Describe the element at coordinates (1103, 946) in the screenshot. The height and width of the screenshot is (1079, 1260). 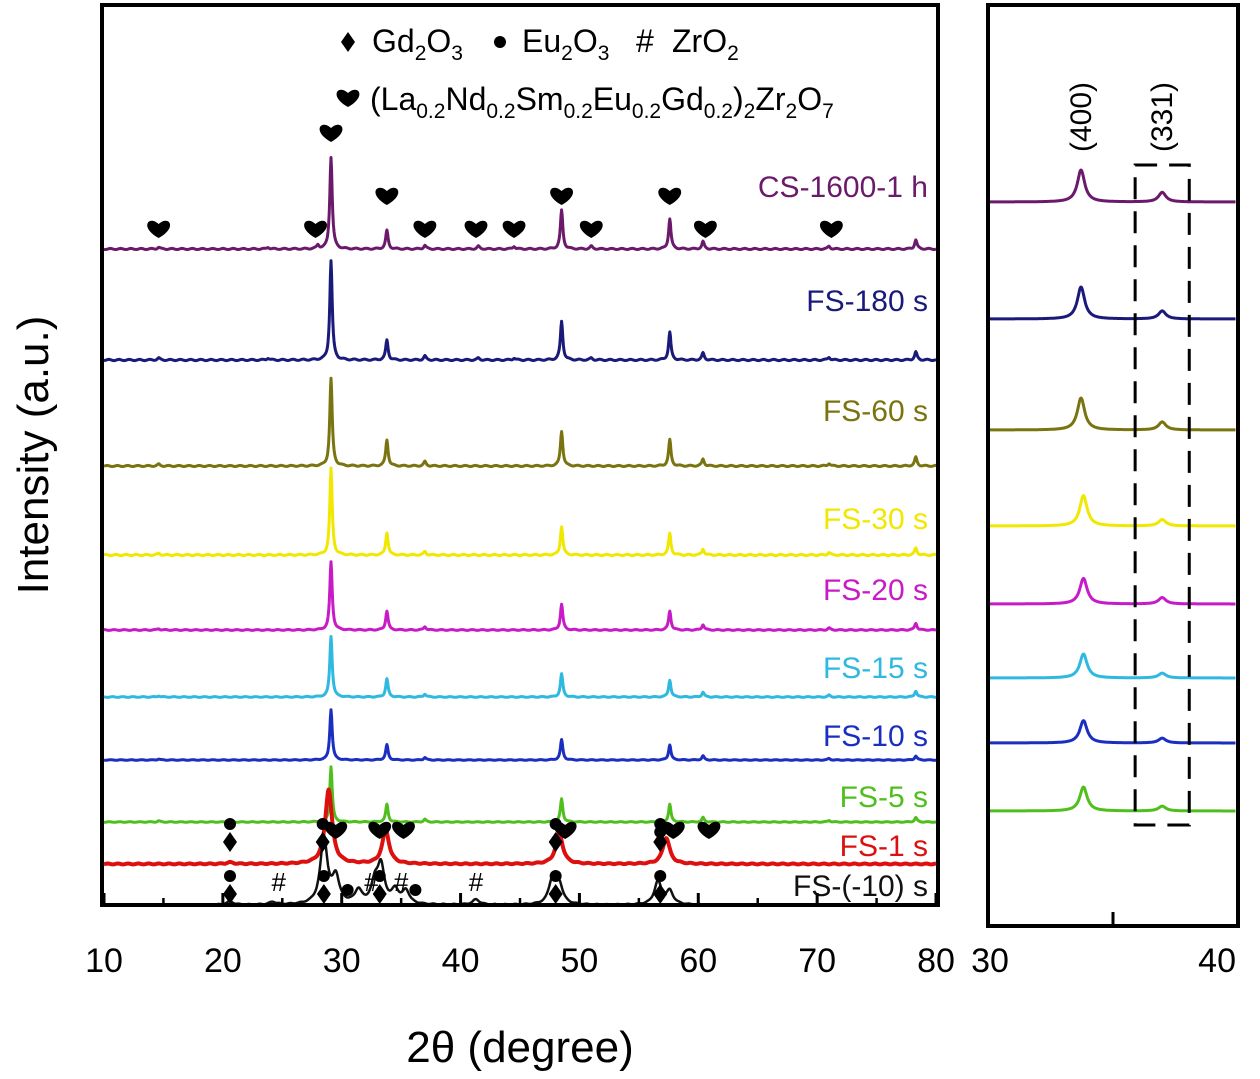
I see `inset-x-ticks: 30 40` at that location.